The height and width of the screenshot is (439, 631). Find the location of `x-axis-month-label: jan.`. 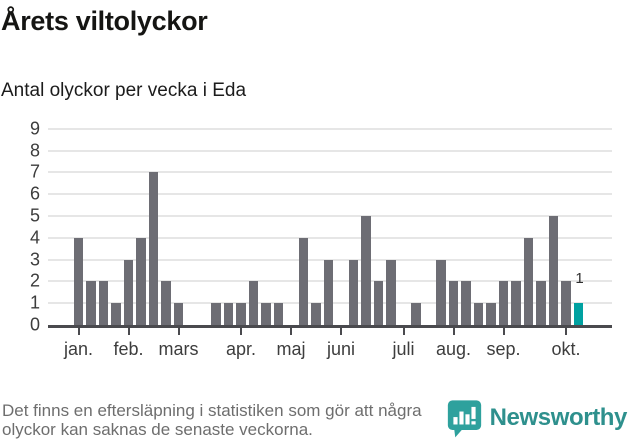

x-axis-month-label: jan. is located at coordinates (78, 349).